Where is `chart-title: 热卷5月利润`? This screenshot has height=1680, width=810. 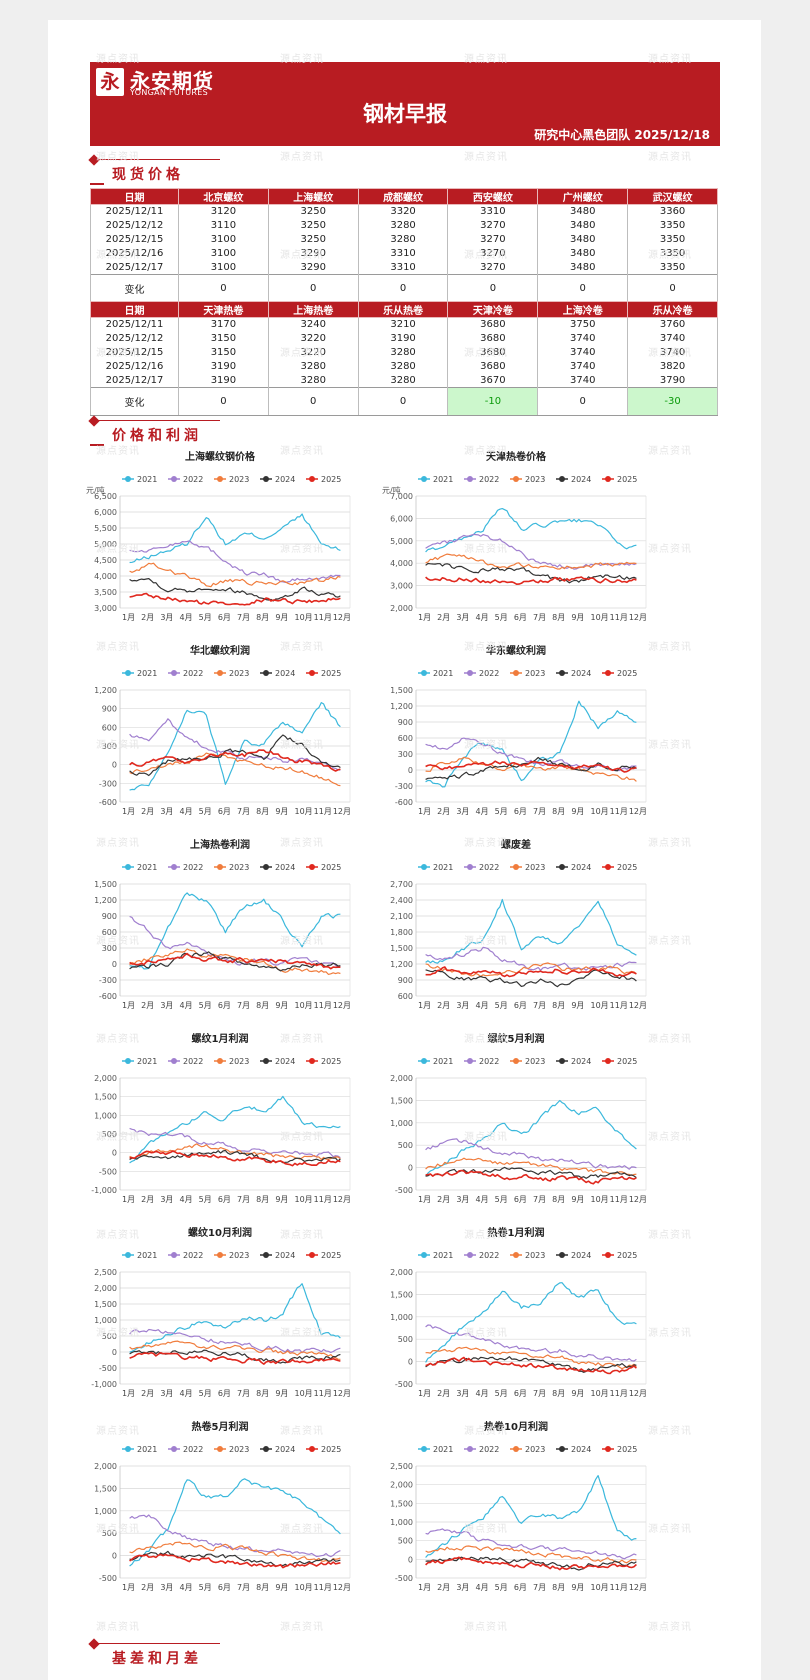
chart-title: 热卷5月利润 is located at coordinates (220, 1426).